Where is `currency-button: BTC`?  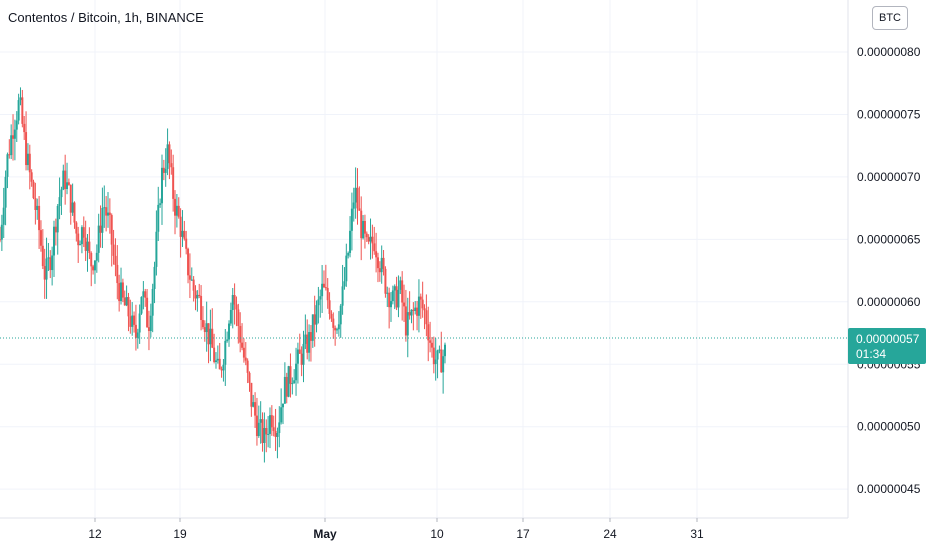 currency-button: BTC is located at coordinates (890, 18).